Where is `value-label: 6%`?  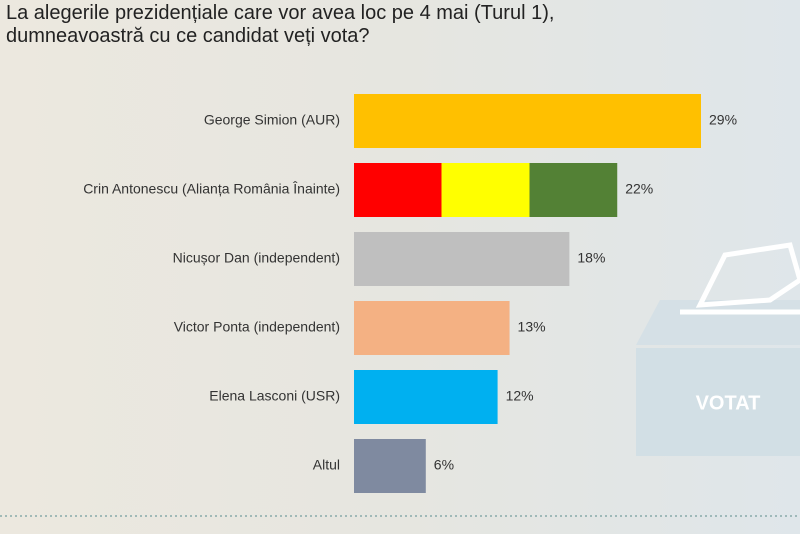
value-label: 6% is located at coordinates (444, 465).